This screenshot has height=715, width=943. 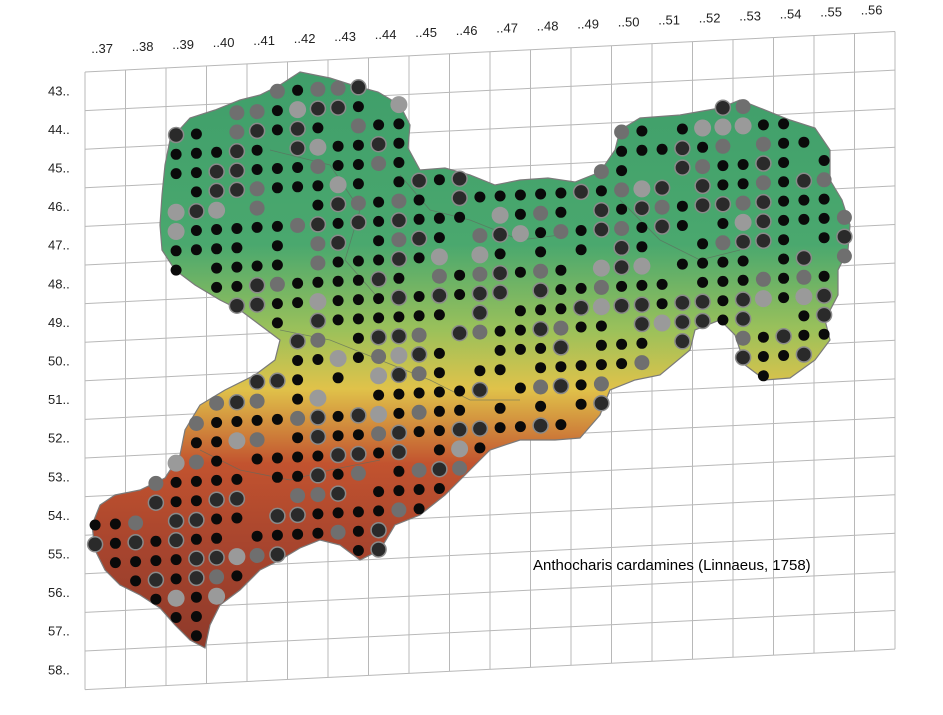 What do you see at coordinates (224, 42) in the screenshot?
I see `column-label: ..40` at bounding box center [224, 42].